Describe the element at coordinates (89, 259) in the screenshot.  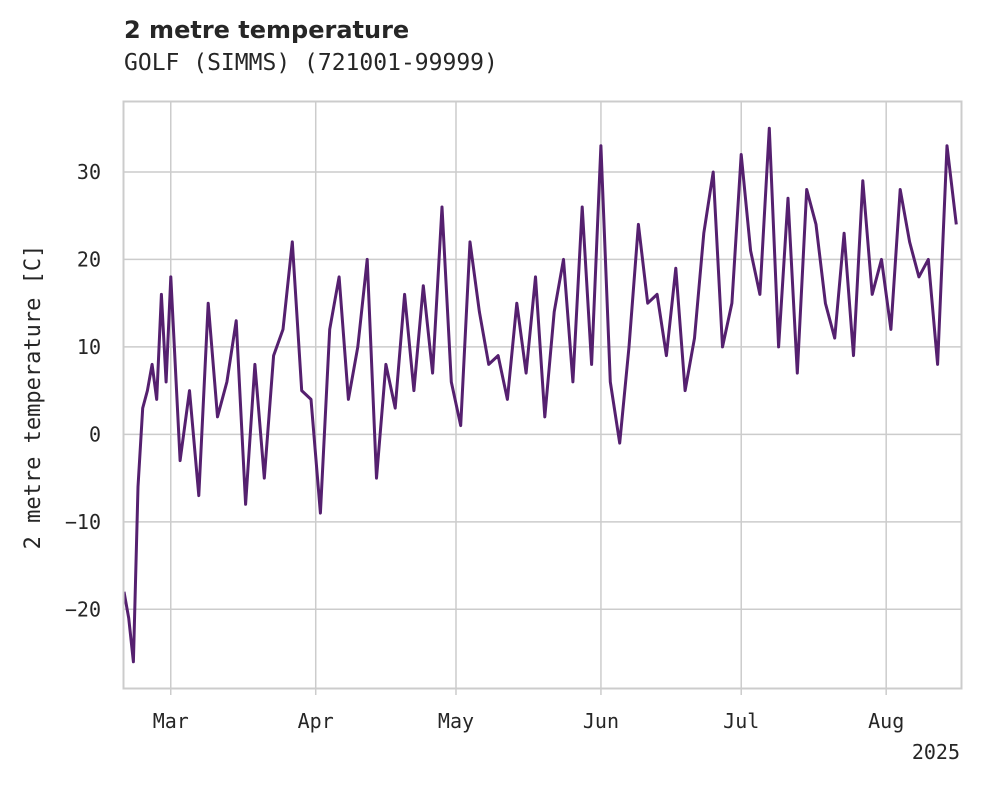
I see `y-tick-label: 20` at that location.